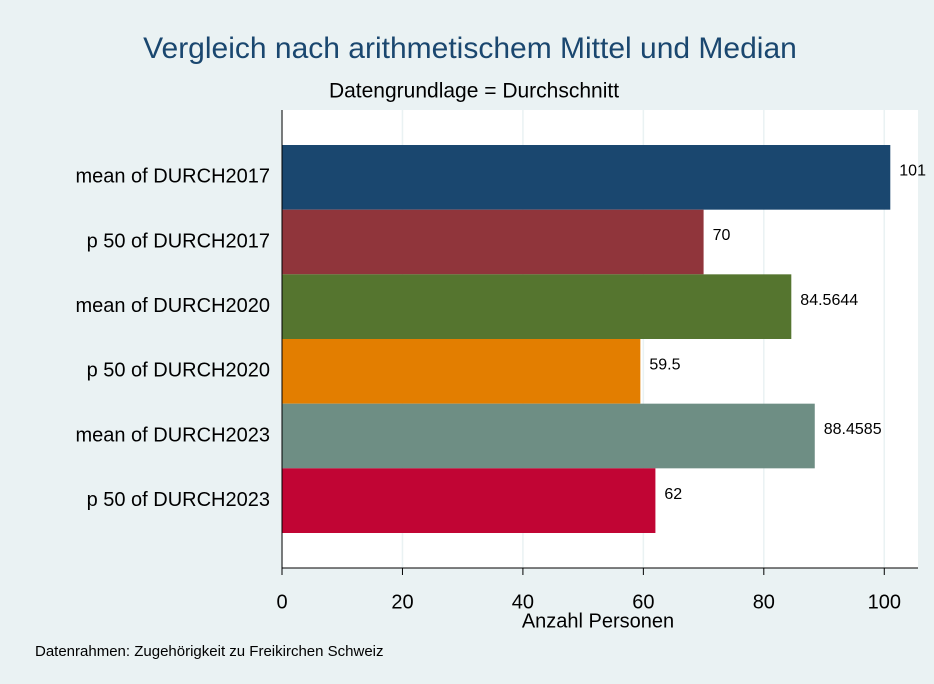 Image resolution: width=934 pixels, height=684 pixels. I want to click on x-tick-label: 100, so click(884, 602).